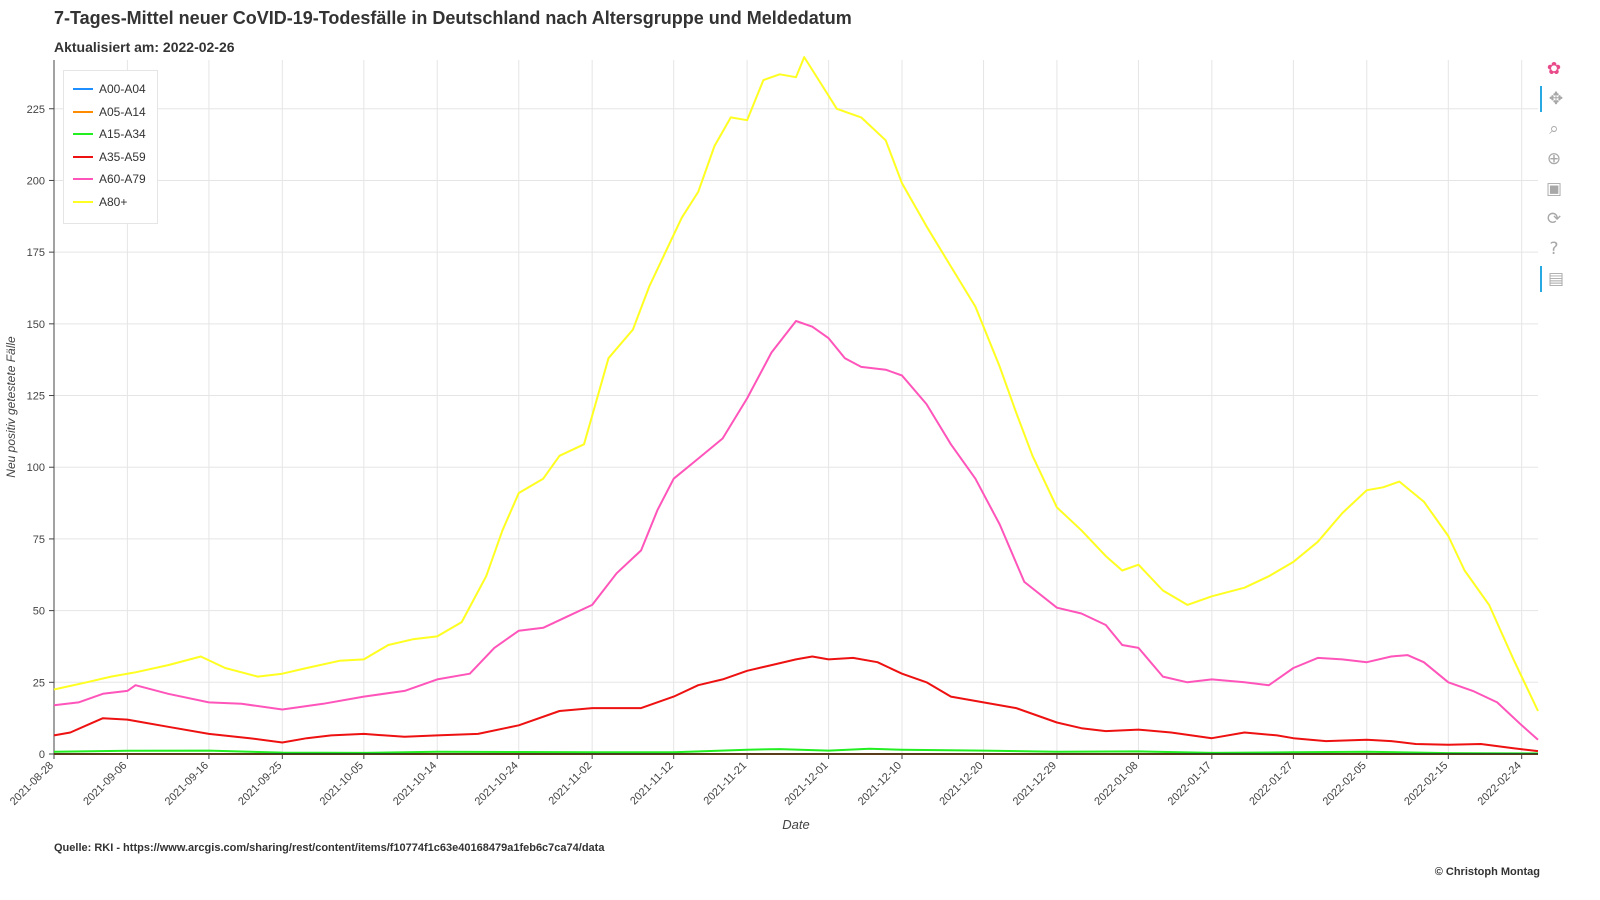  Describe the element at coordinates (1554, 69) in the screenshot. I see `bokeh-logo-icon: ✿` at that location.